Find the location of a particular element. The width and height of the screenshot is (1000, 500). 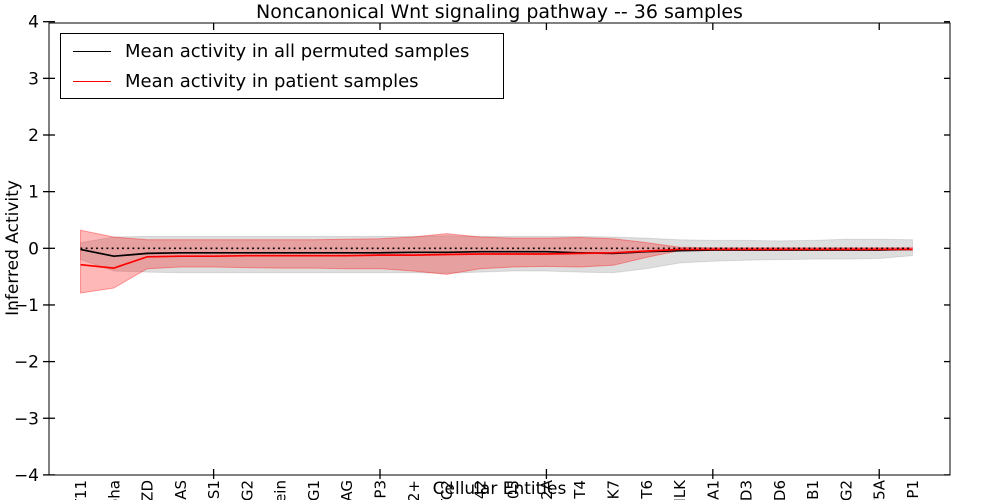

x-category-label: PLCG1 is located at coordinates (314, 490).